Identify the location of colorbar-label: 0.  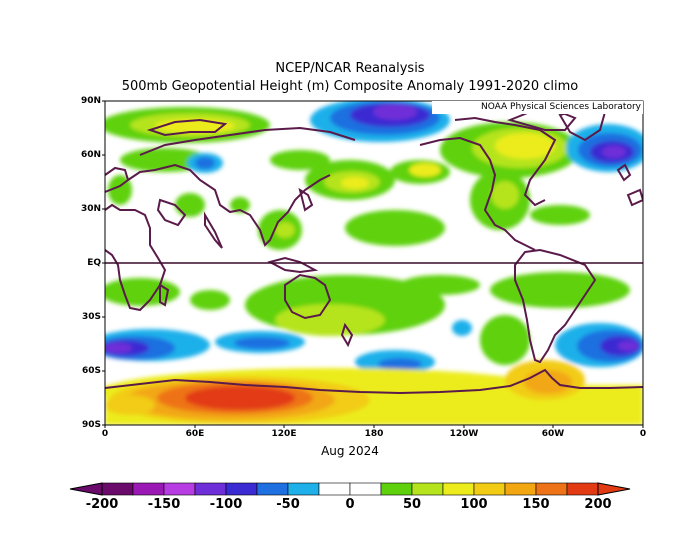
(350, 504).